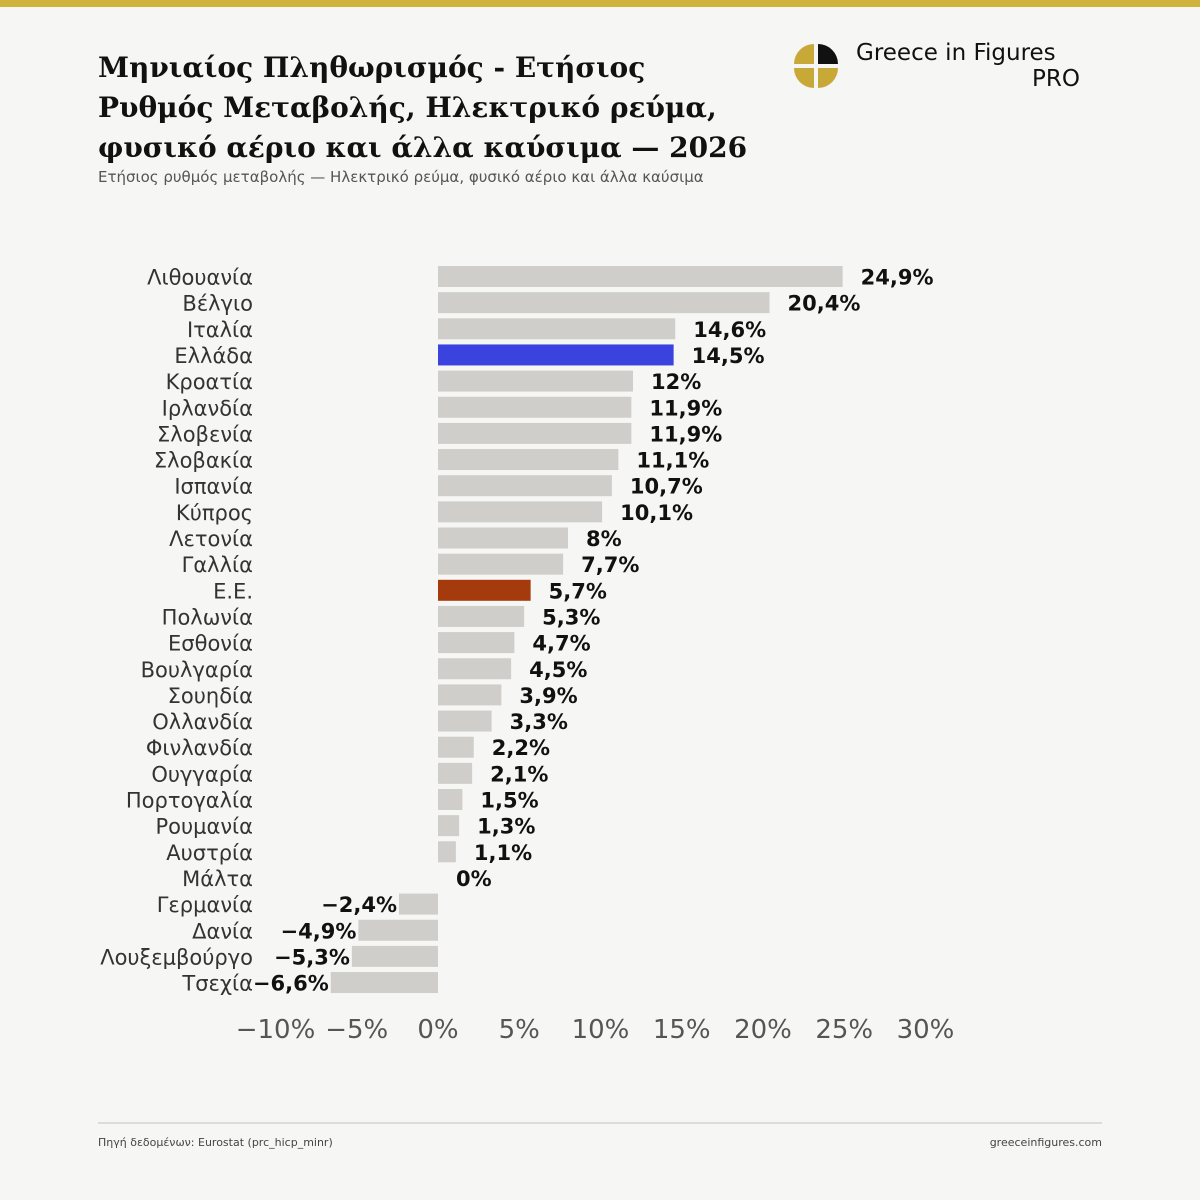 The image size is (1200, 1200). What do you see at coordinates (359, 905) in the screenshot?
I see `value-label: −2,4%` at bounding box center [359, 905].